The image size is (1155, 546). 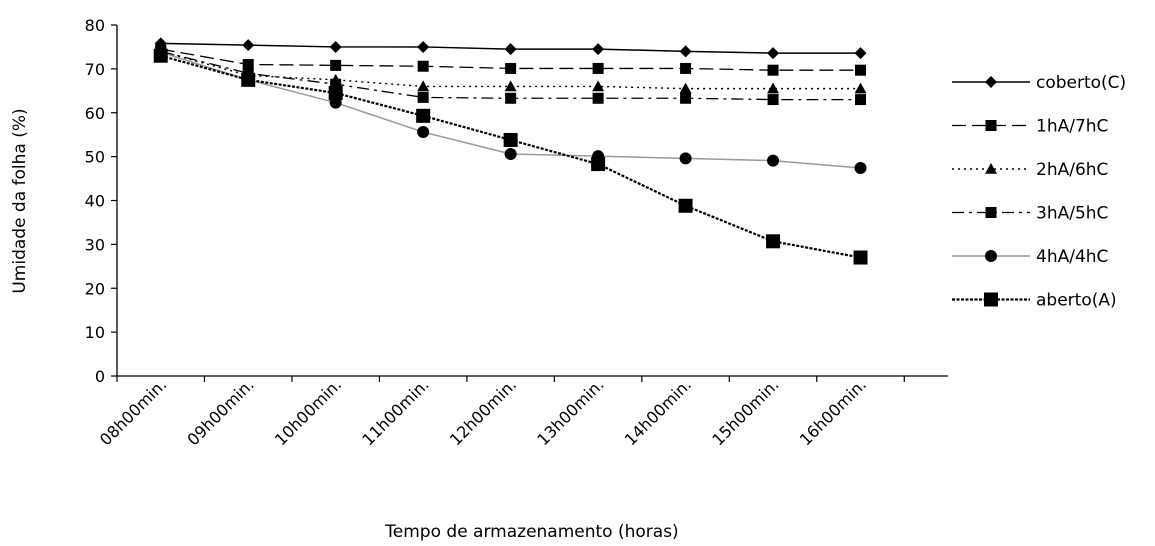 I want to click on legend-item-4ha-4hc: 4hA/4hC, so click(x=1030, y=257).